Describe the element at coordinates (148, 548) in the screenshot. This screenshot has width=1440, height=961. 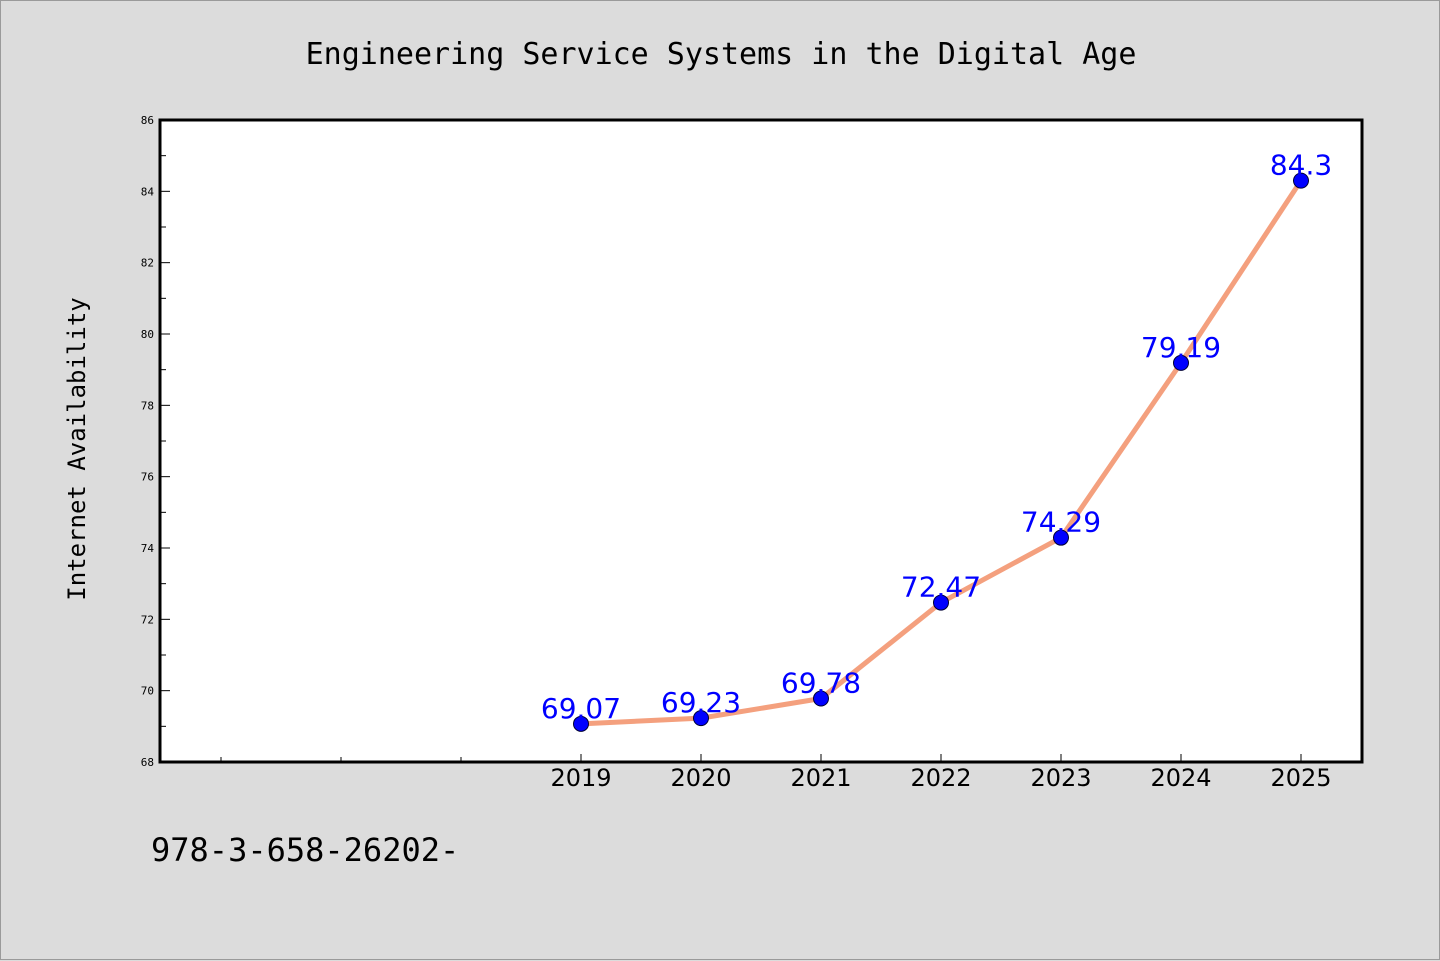
I see `y-tick-label: 74` at that location.